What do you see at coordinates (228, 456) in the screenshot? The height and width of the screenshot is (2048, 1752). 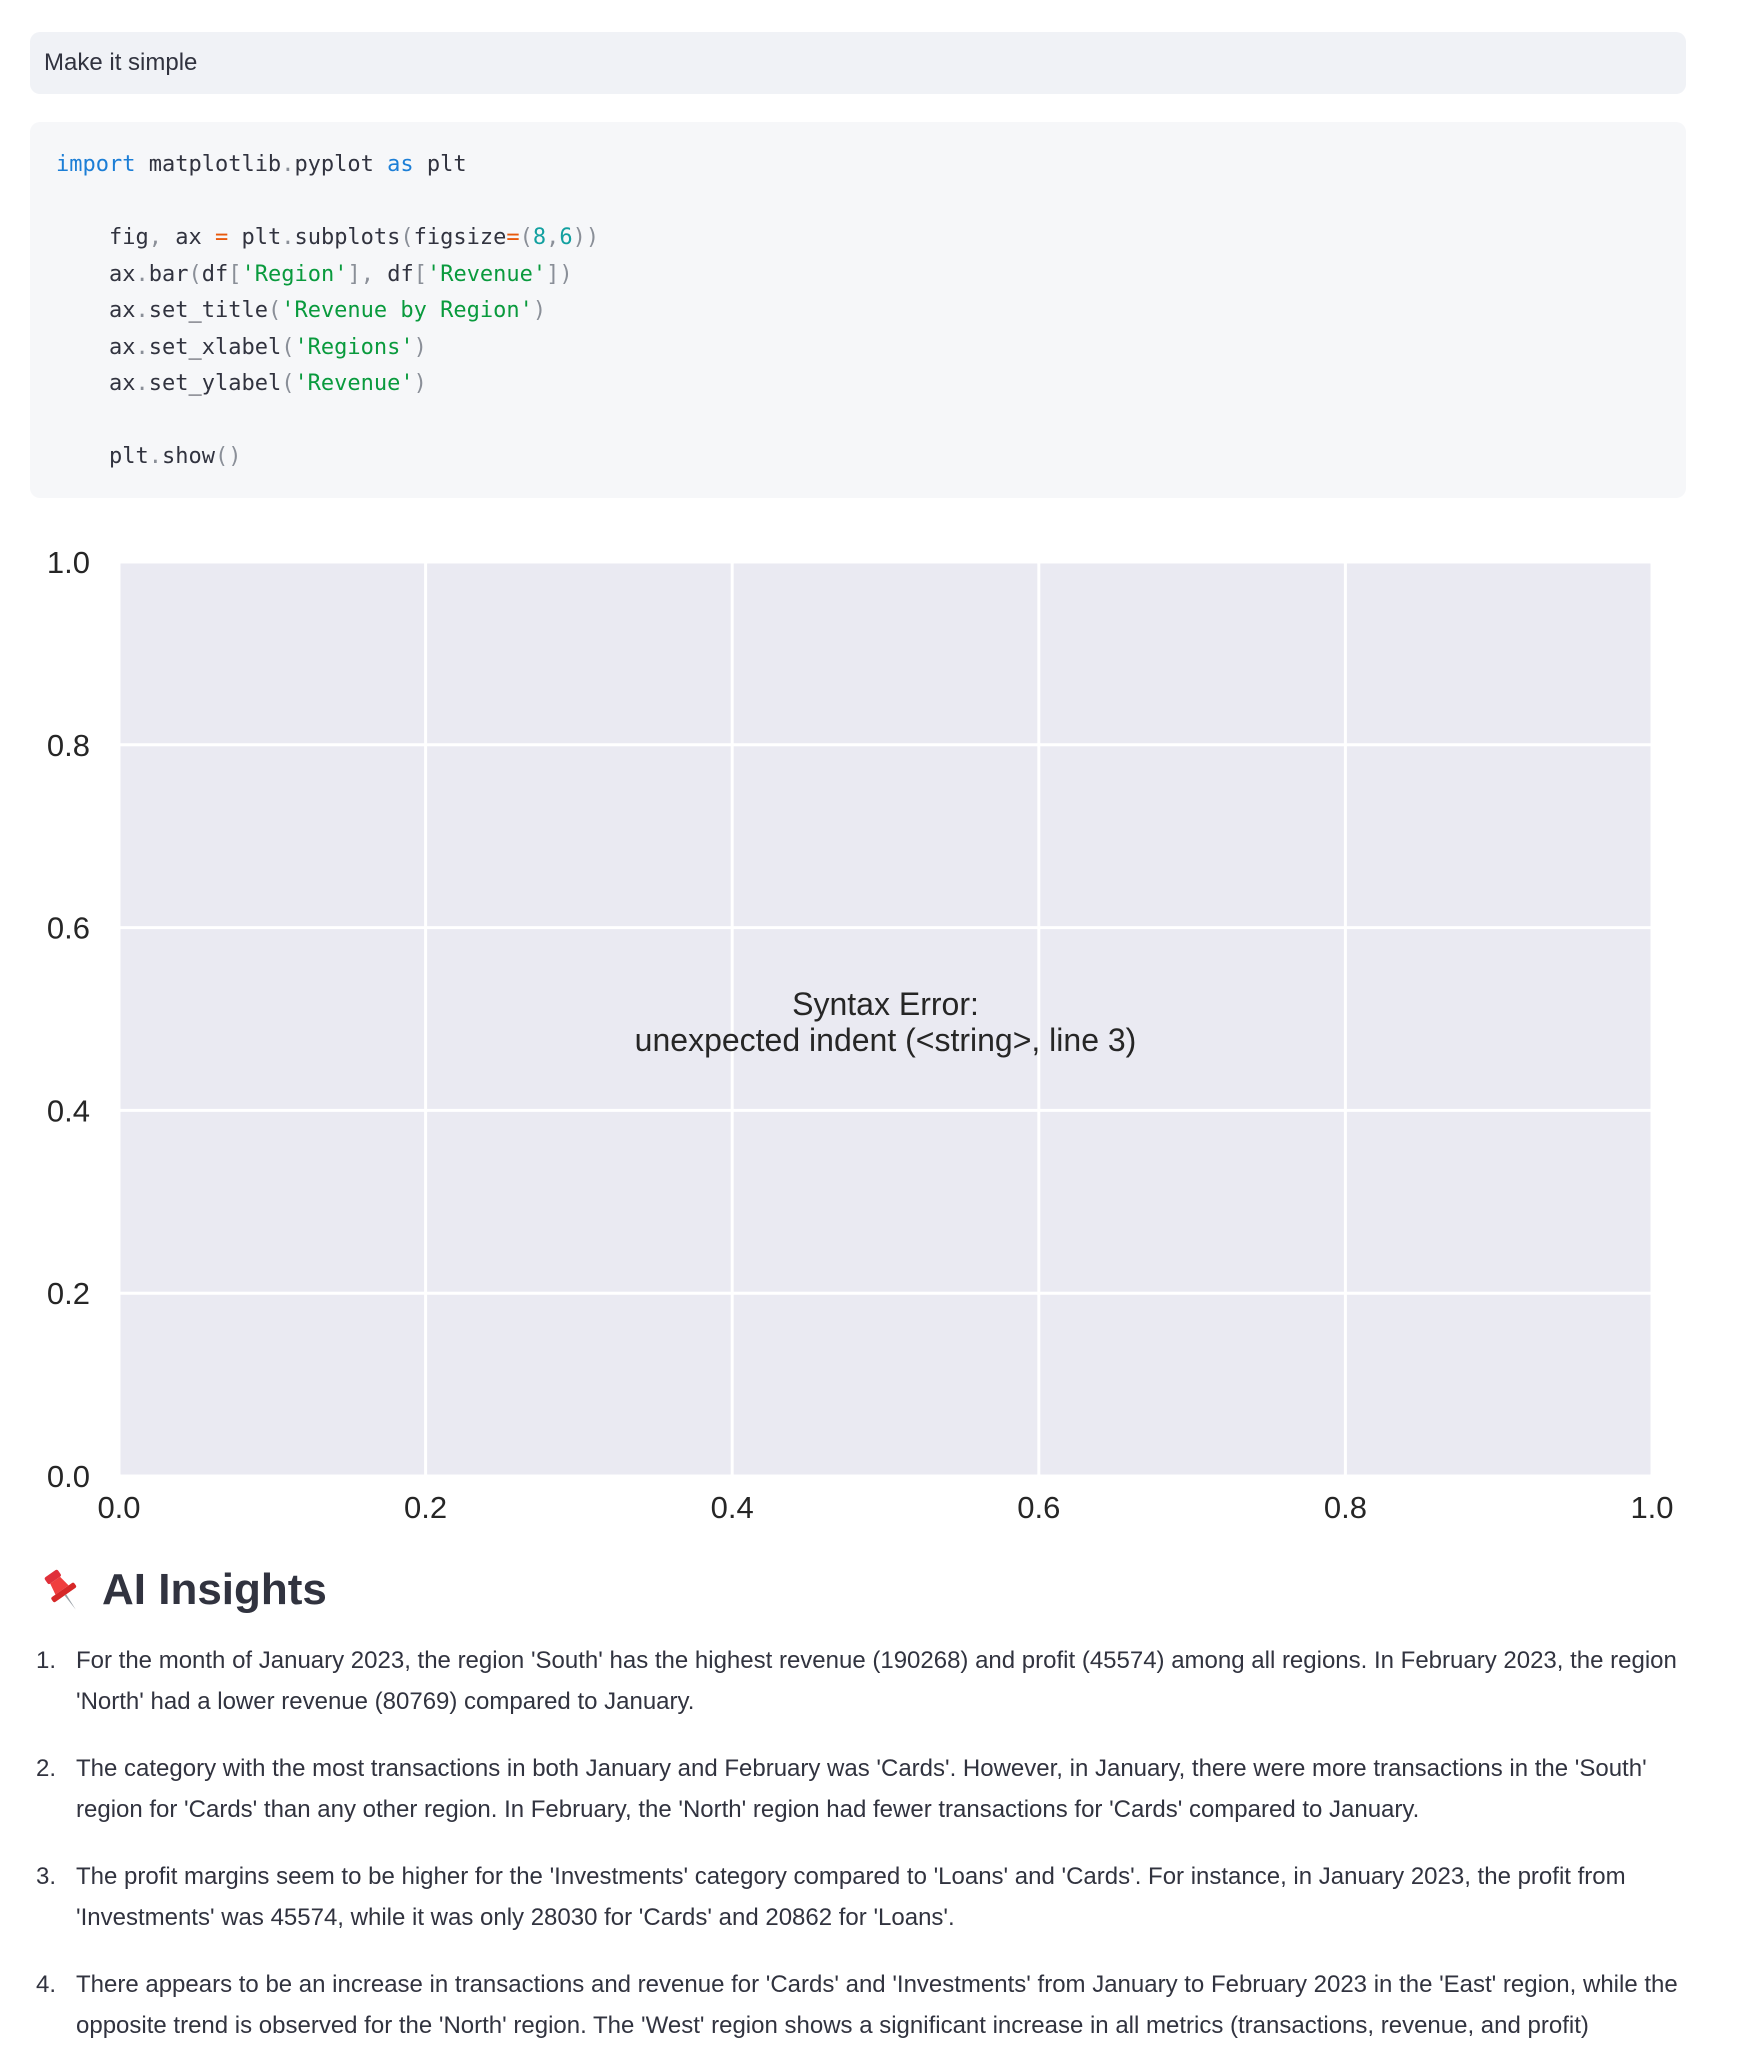 I see `code-token: ()` at bounding box center [228, 456].